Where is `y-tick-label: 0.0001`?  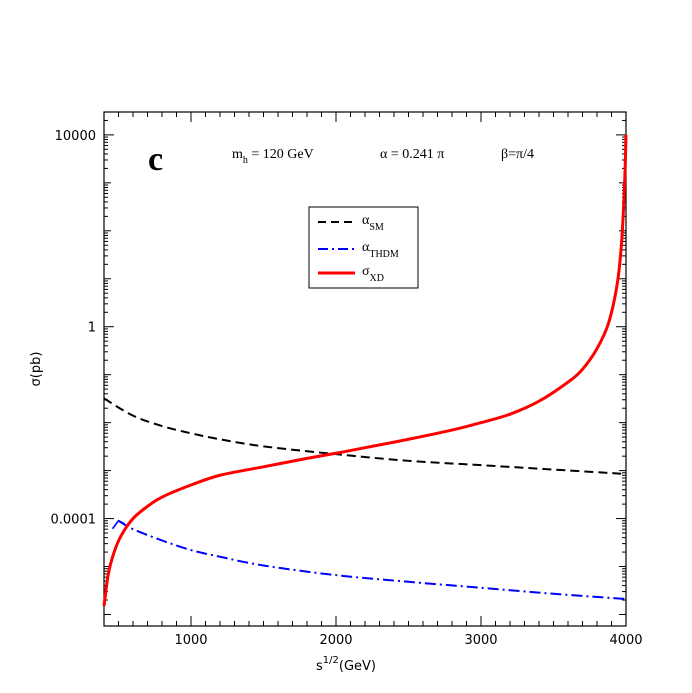 y-tick-label: 0.0001 is located at coordinates (74, 520).